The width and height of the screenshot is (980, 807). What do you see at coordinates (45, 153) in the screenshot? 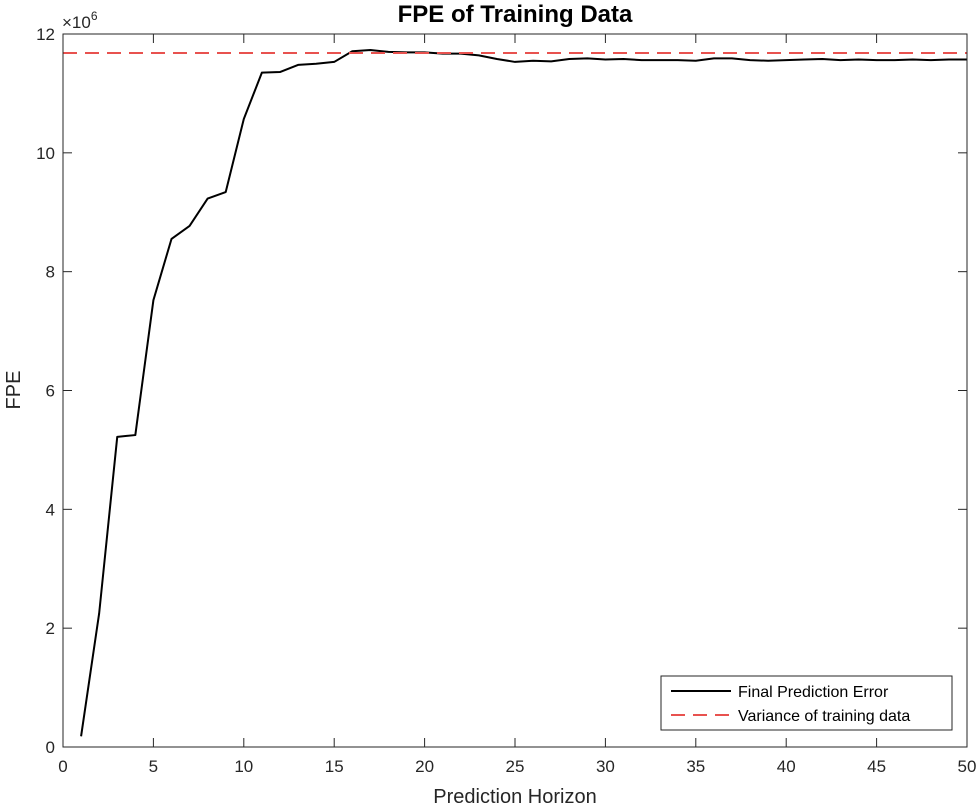
I see `y-tick-label: 10` at bounding box center [45, 153].